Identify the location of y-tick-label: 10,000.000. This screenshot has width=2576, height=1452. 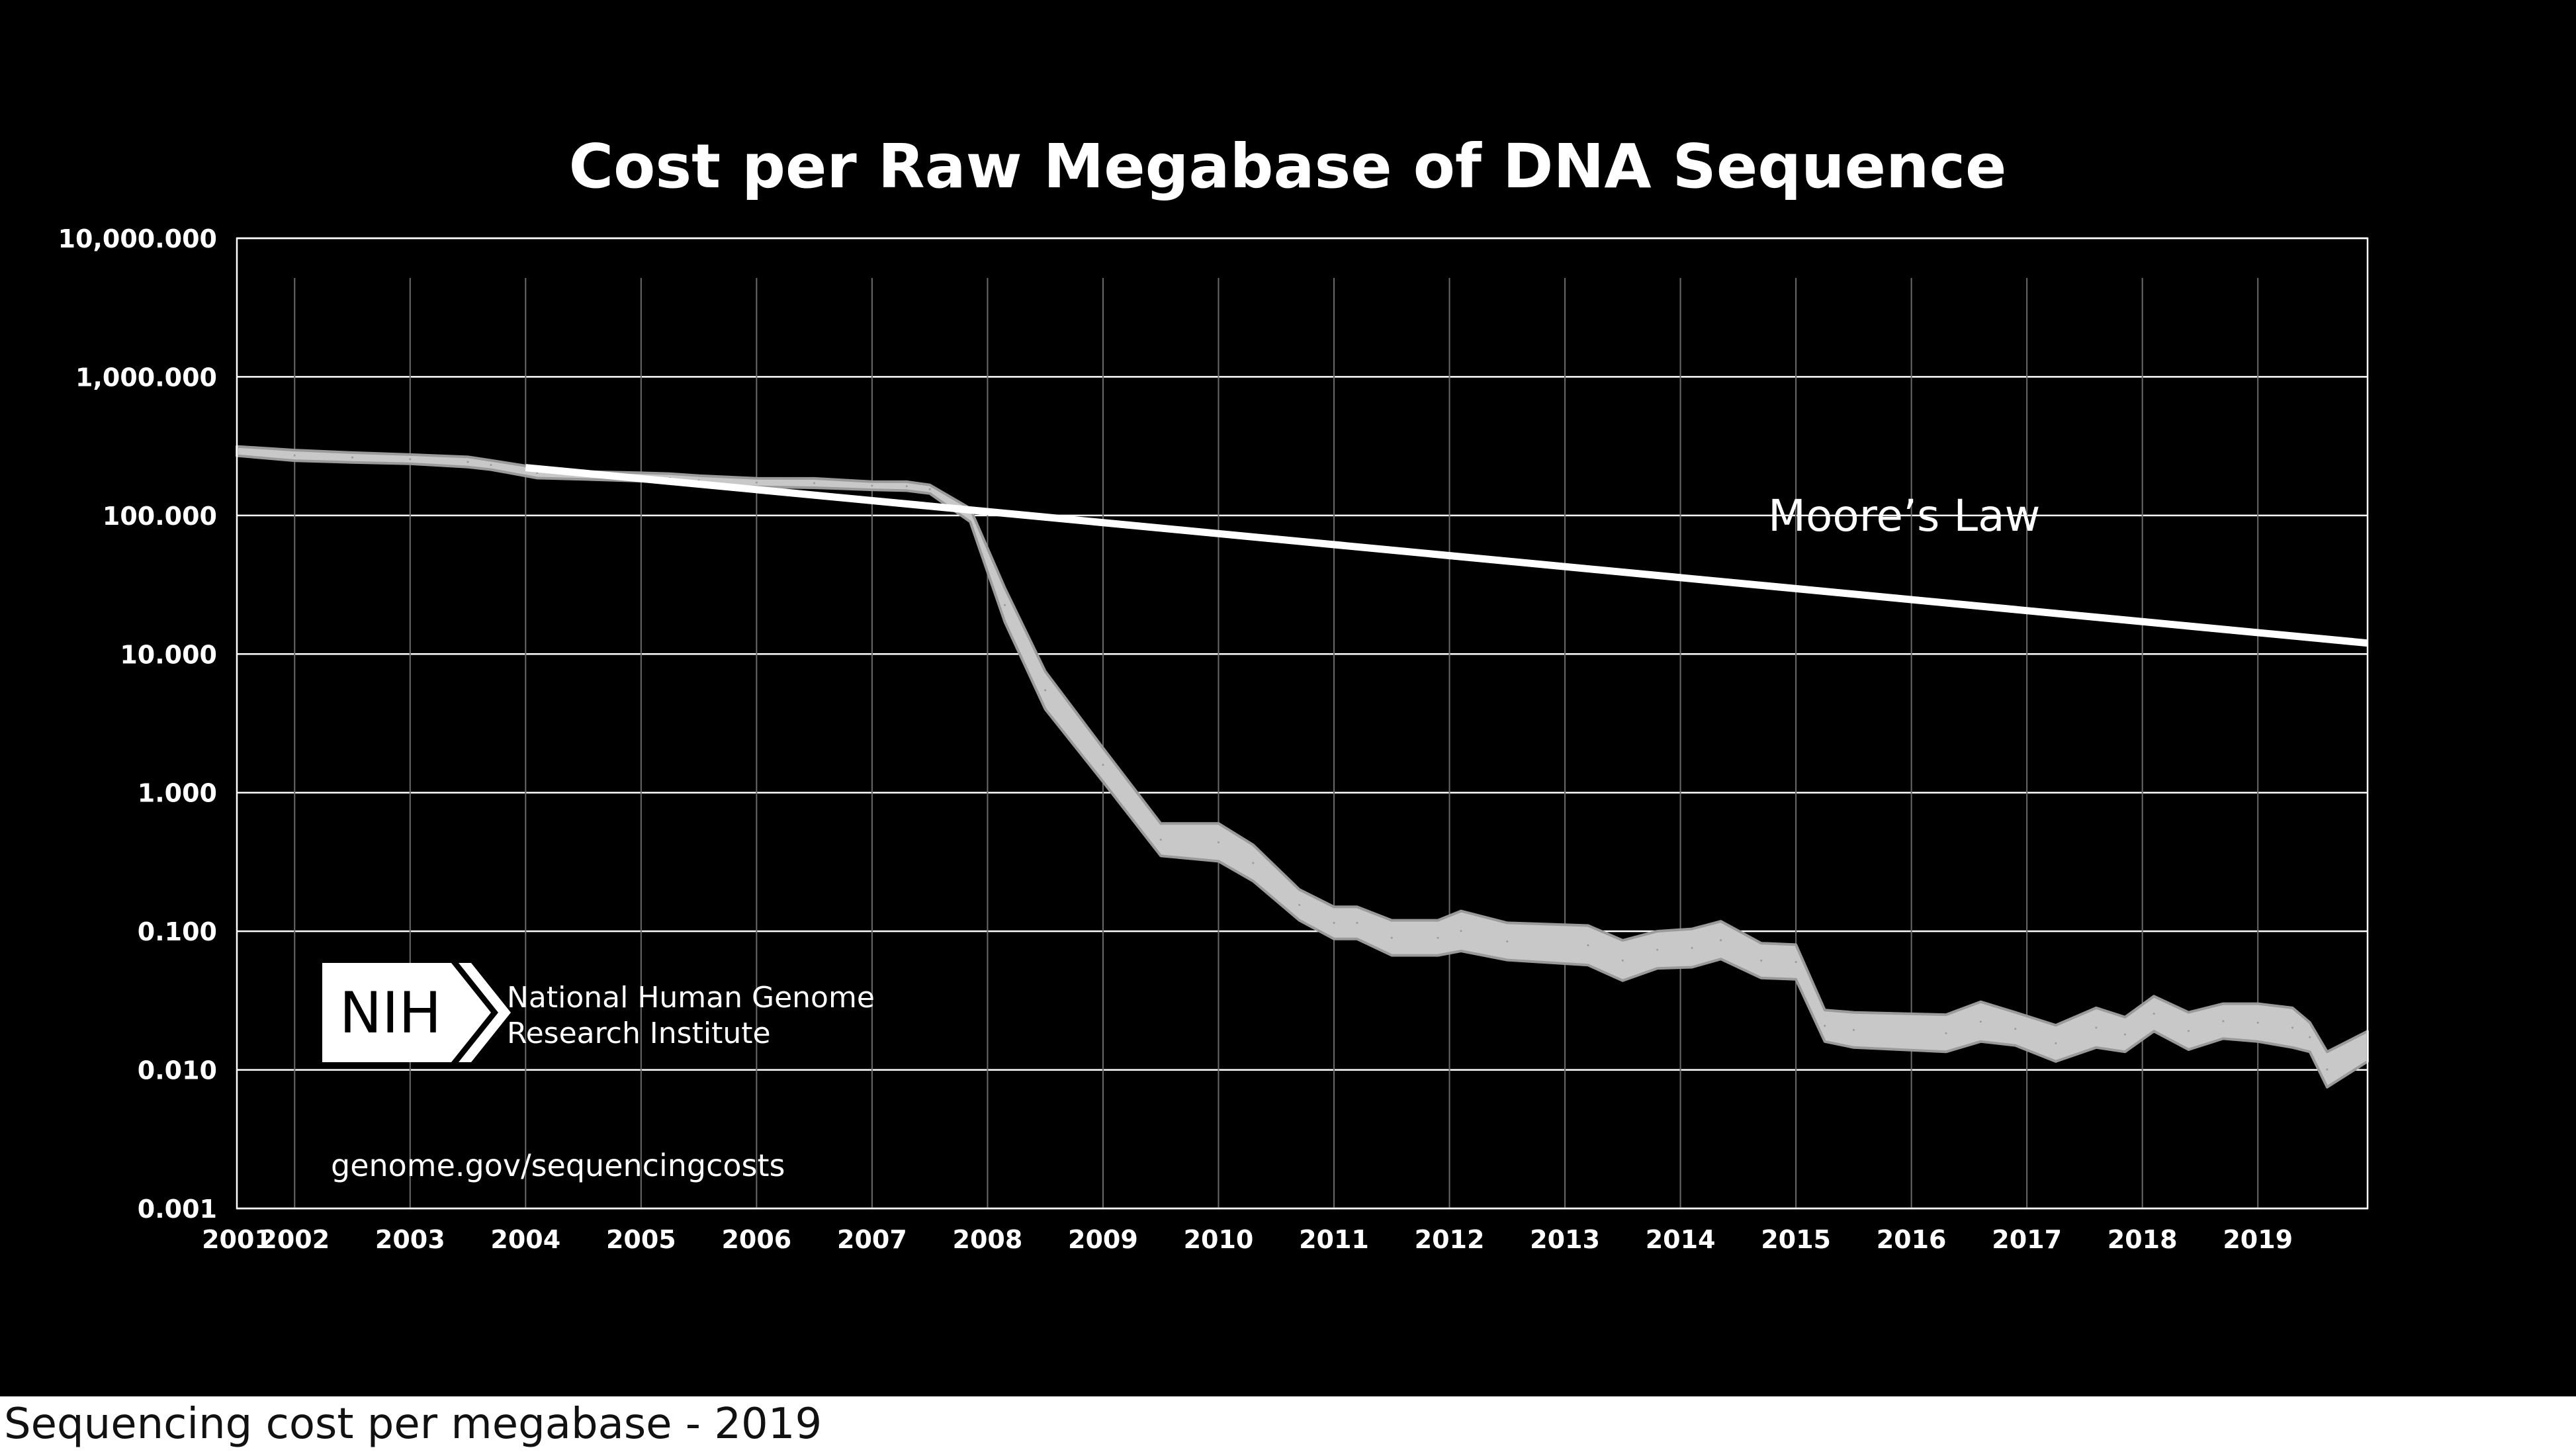
(137, 238).